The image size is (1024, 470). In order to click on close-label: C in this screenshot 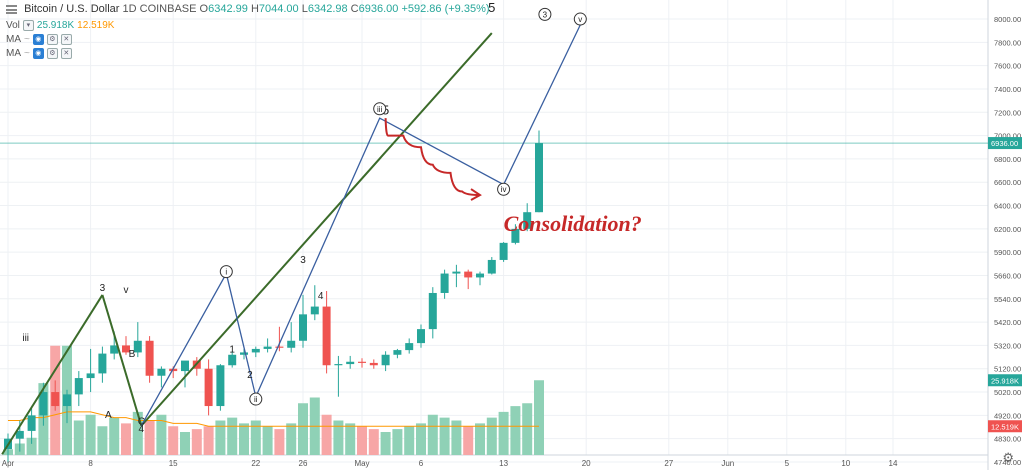, I will do `click(354, 9)`.